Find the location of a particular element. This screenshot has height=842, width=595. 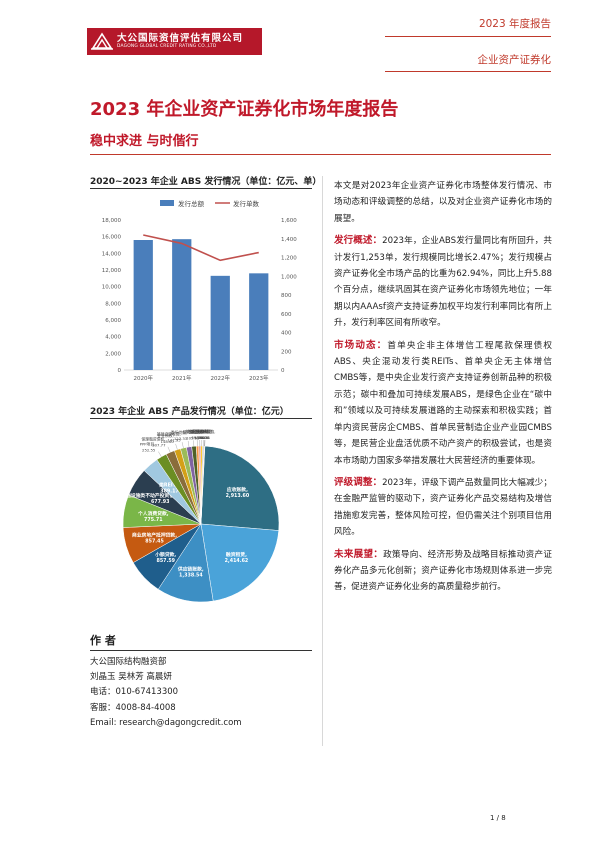

pie-label-name: 融资融券债权, is located at coordinates (200, 431).